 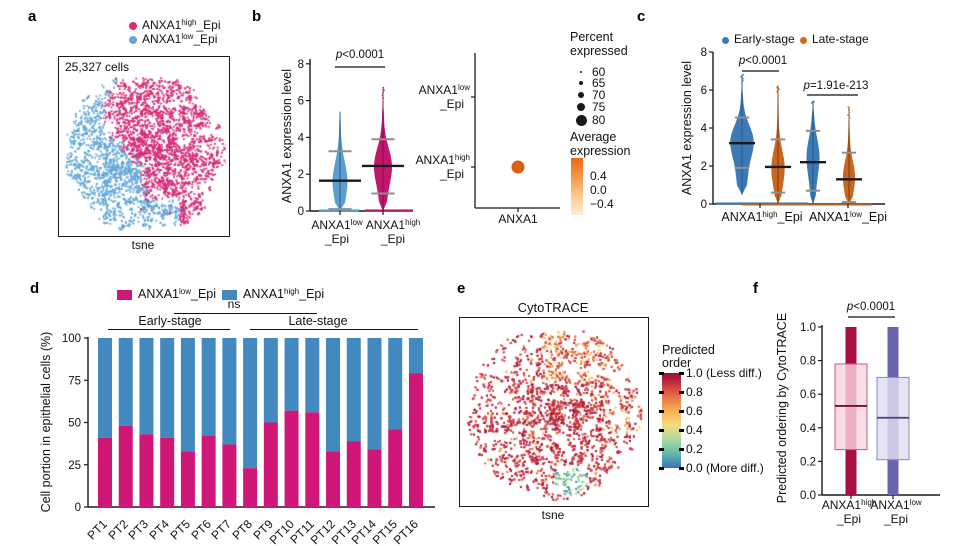 What do you see at coordinates (848, 217) in the screenshot?
I see `c-category-low: ANXA1low_Epi` at bounding box center [848, 217].